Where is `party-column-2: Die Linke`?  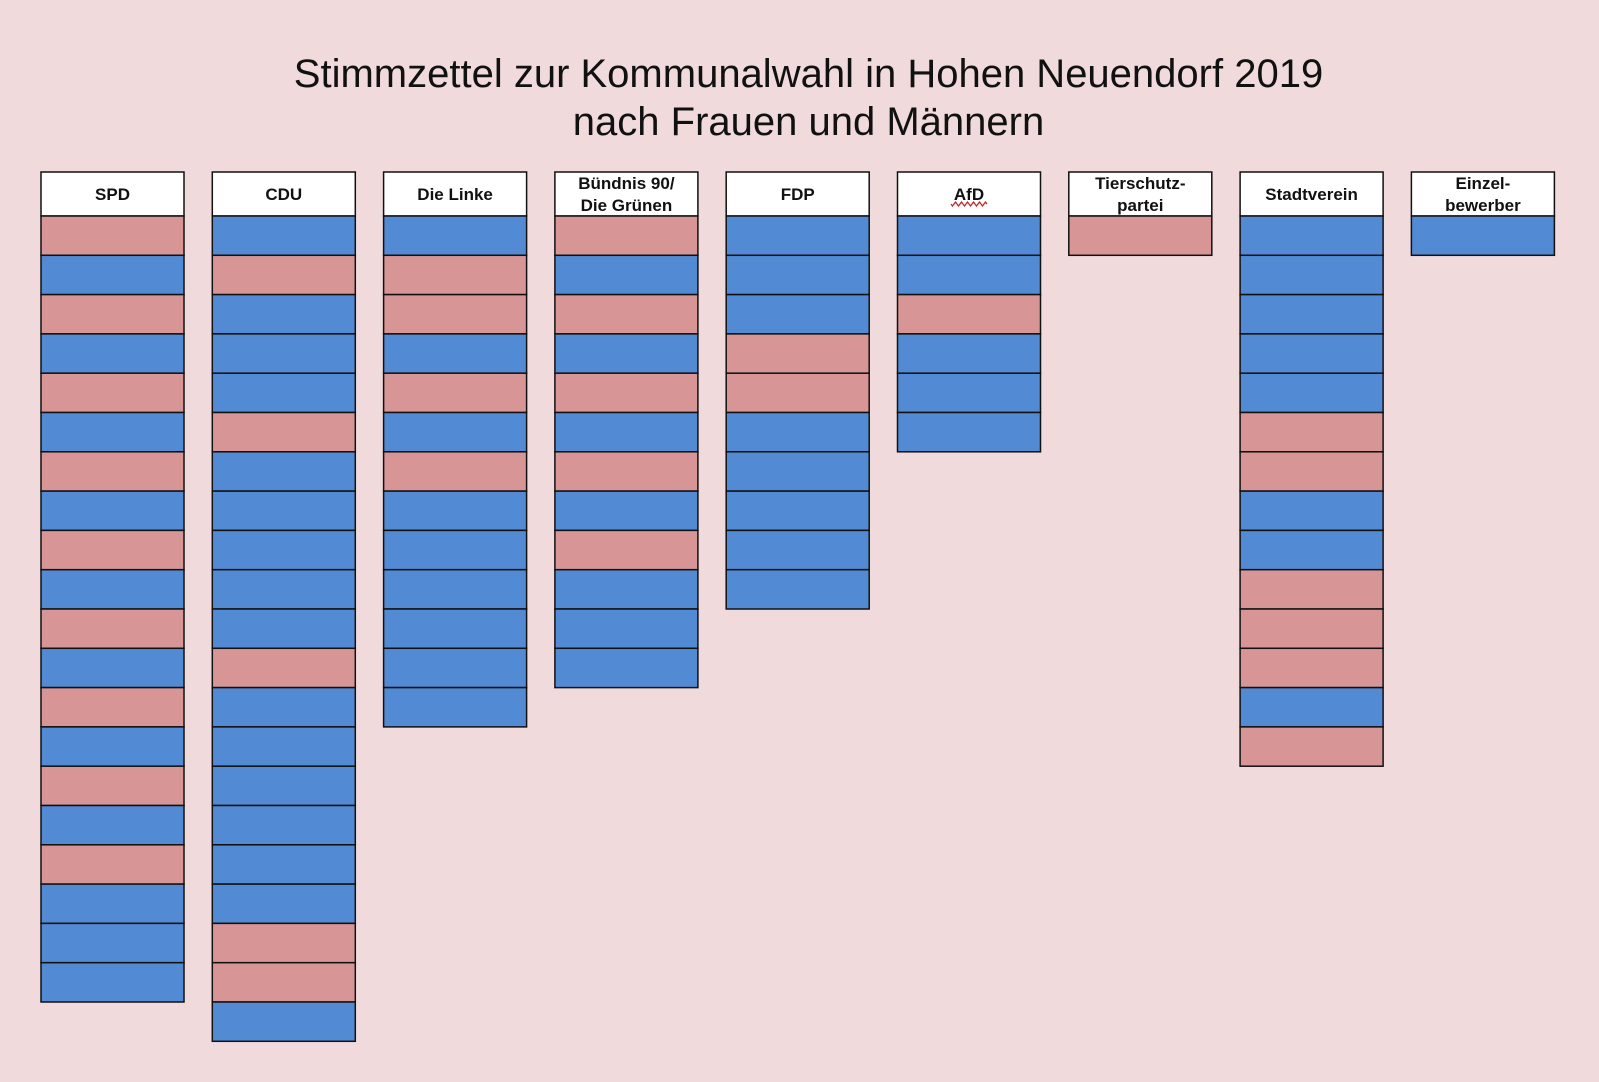 party-column-2: Die Linke is located at coordinates (455, 449).